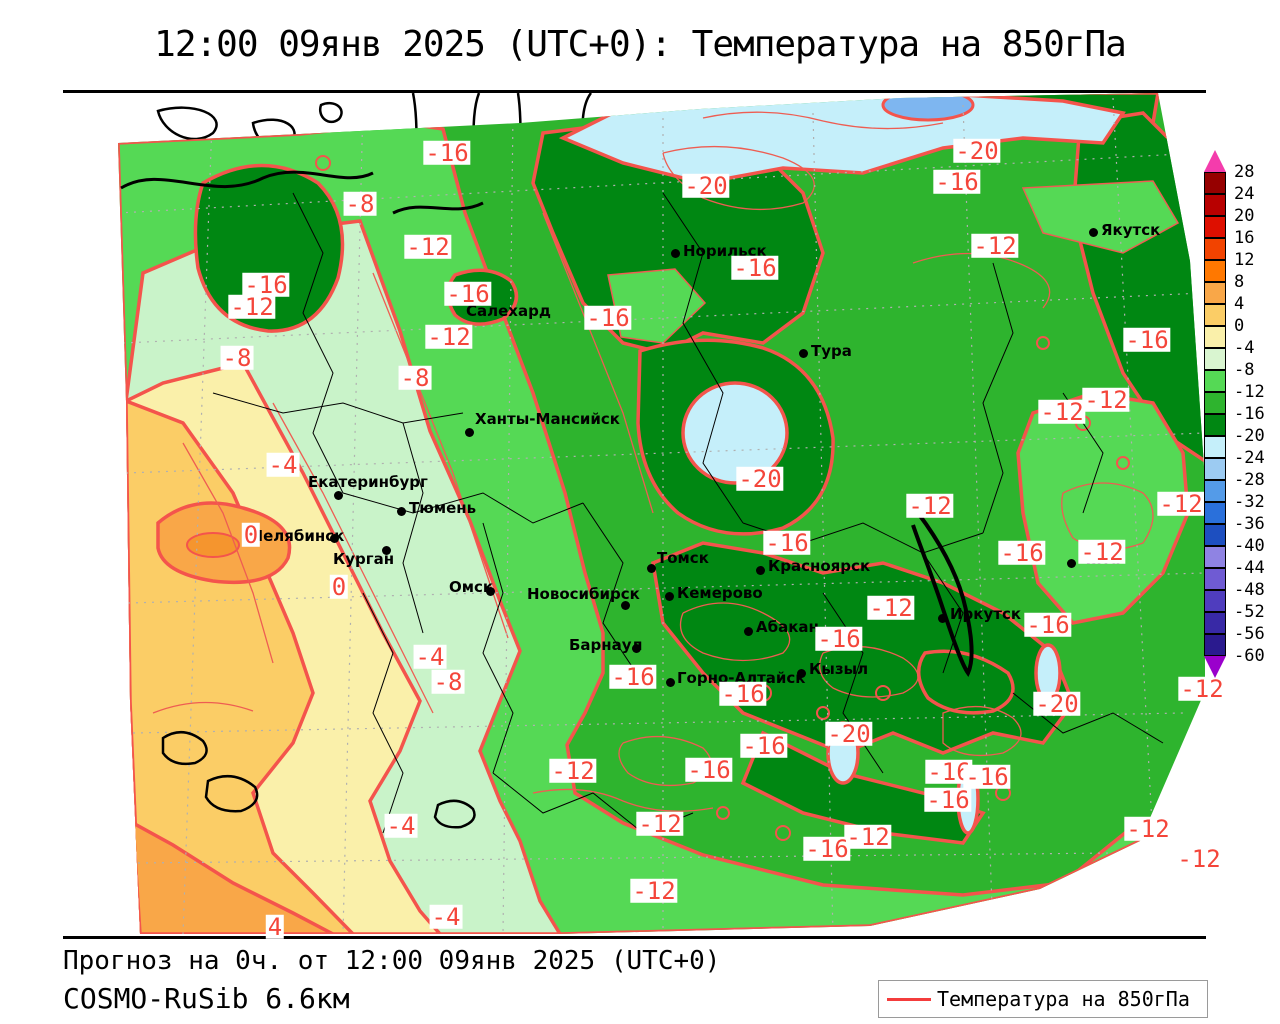 This screenshot has height=1024, width=1280. I want to click on colorbar-tick-label: 16, so click(1244, 238).